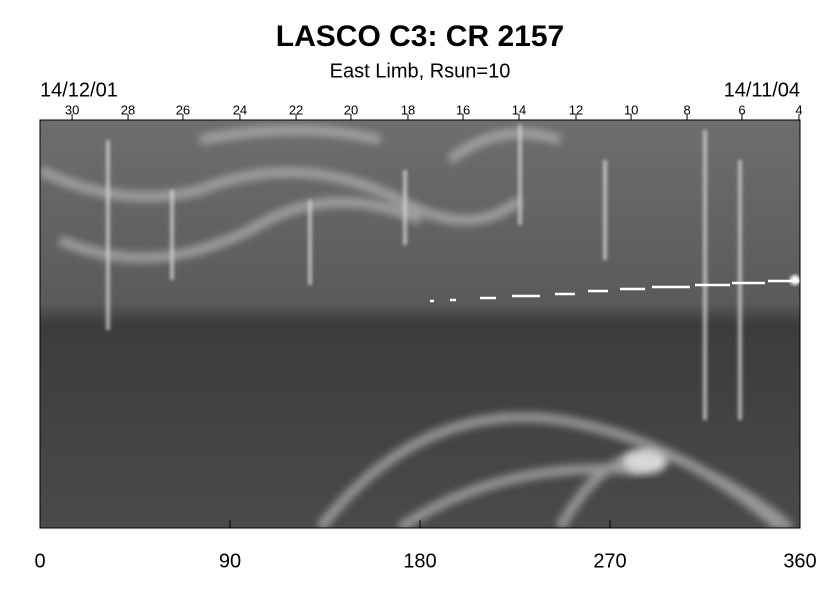 The height and width of the screenshot is (600, 820). I want to click on x-tick-label: 0, so click(39, 561).